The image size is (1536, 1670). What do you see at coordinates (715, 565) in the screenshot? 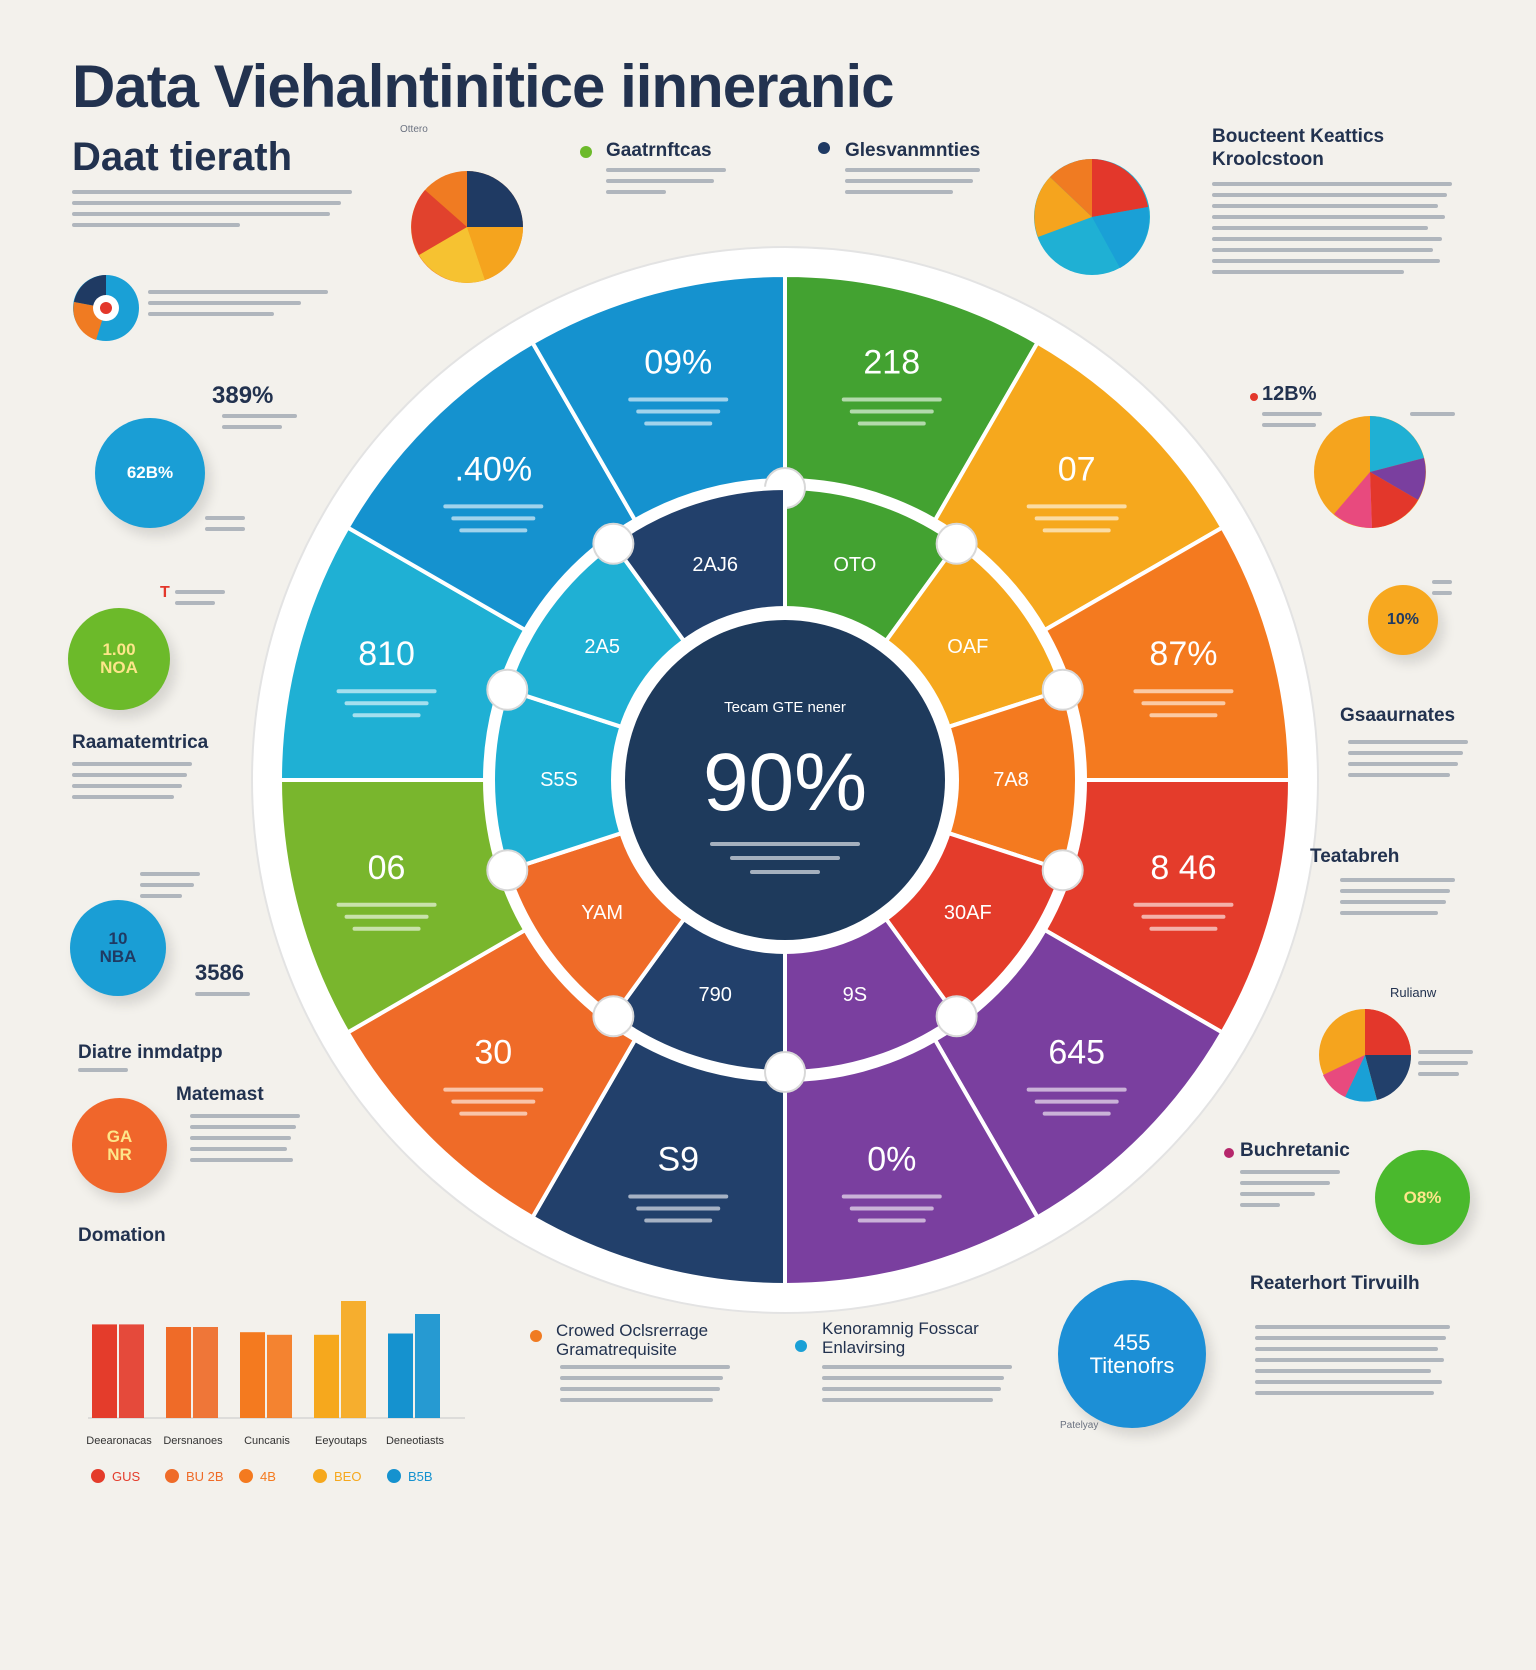
I see `inner-label-10: 2AJ6` at bounding box center [715, 565].